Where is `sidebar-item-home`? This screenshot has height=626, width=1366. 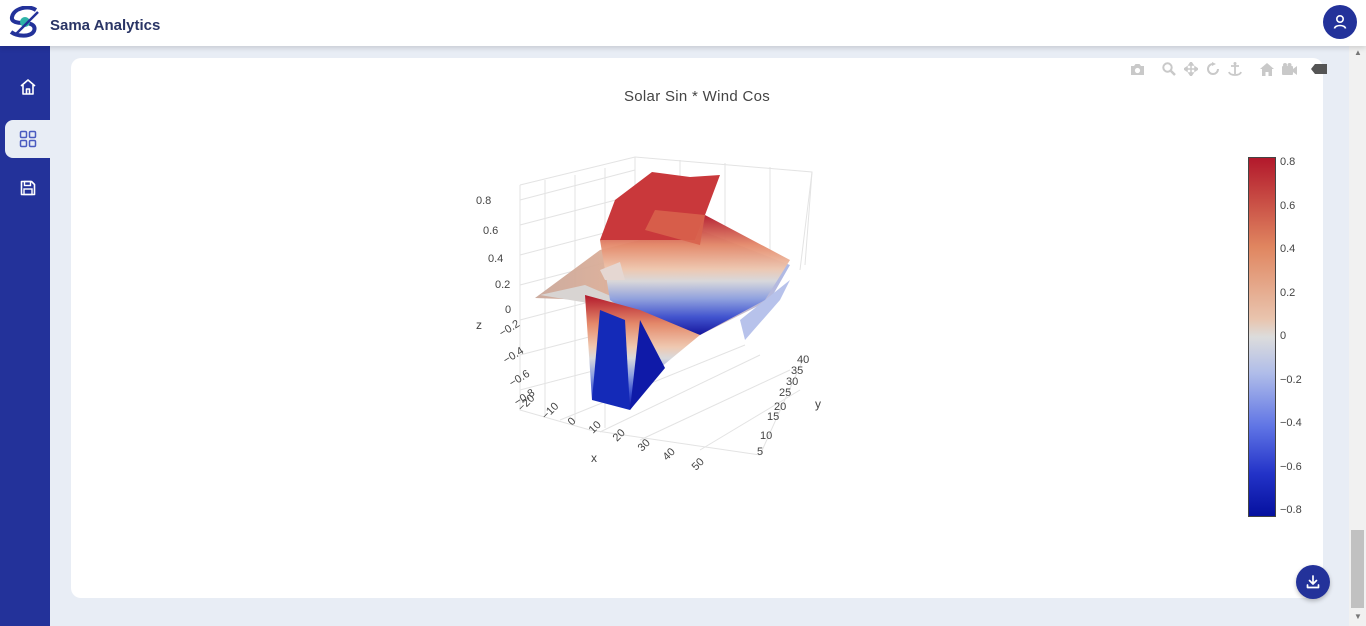
sidebar-item-home is located at coordinates (27, 87).